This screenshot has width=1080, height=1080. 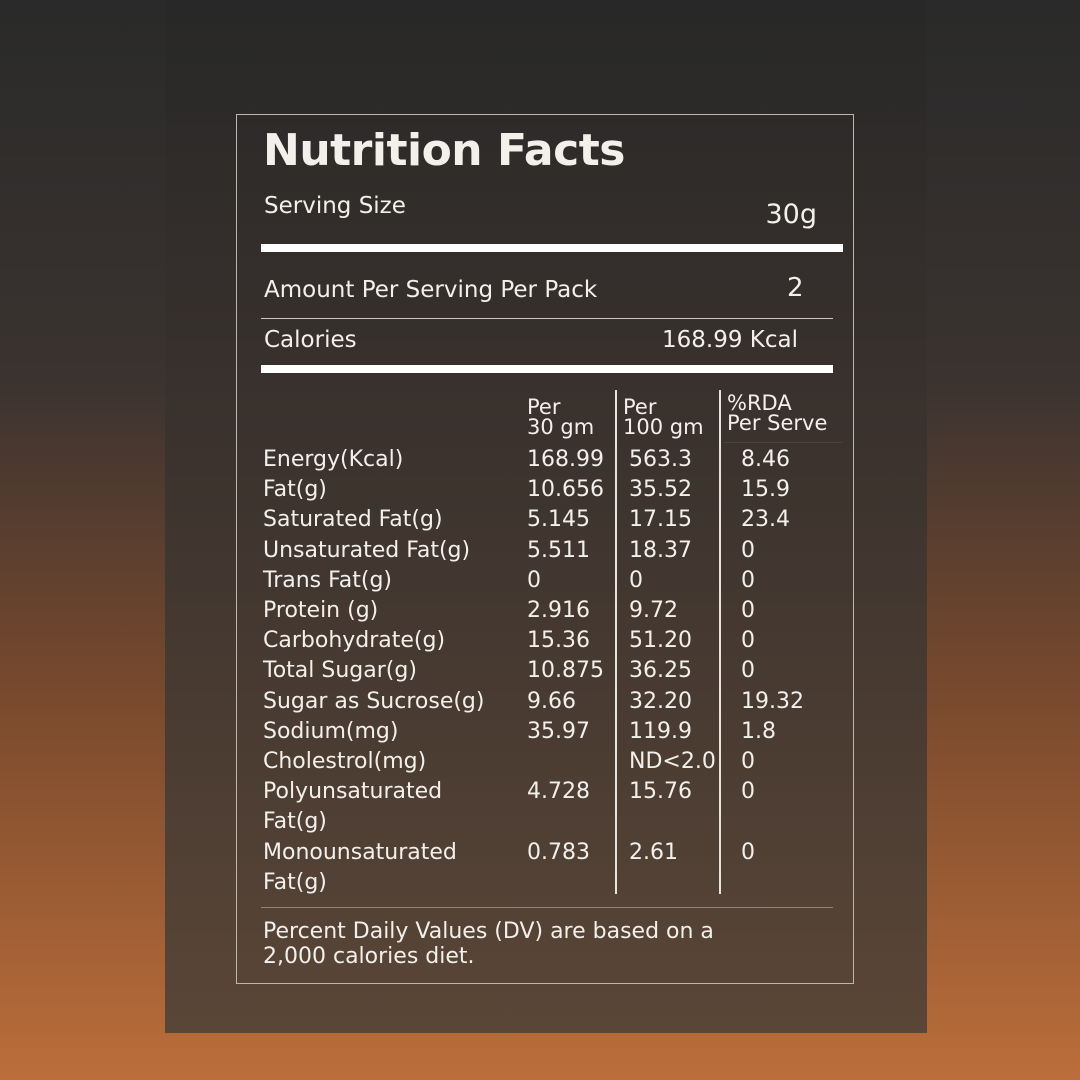 What do you see at coordinates (660, 701) in the screenshot?
I see `per-100gm-value: 32.20` at bounding box center [660, 701].